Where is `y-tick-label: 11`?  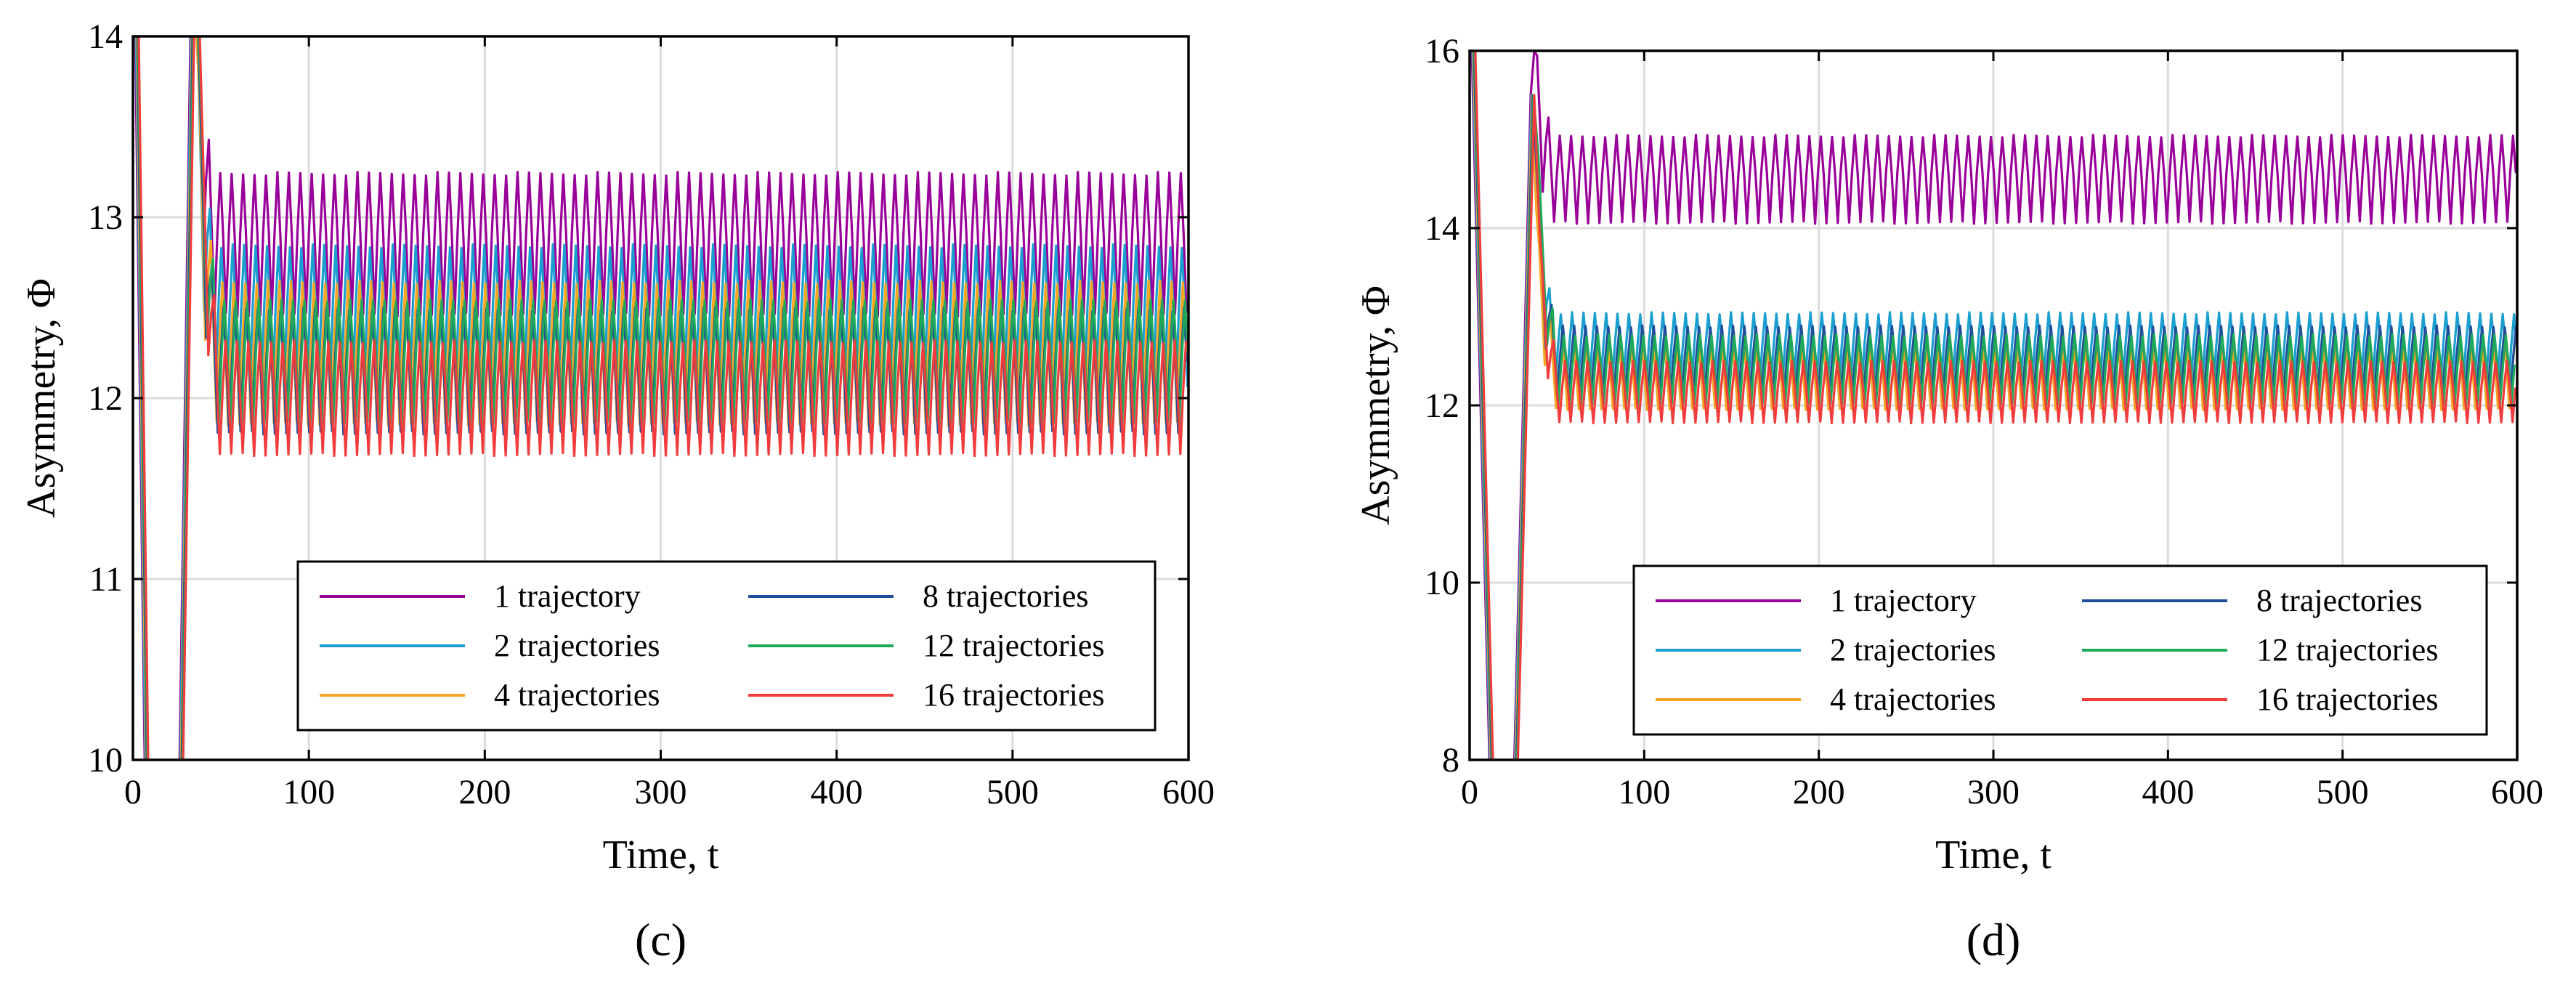
y-tick-label: 11 is located at coordinates (106, 579).